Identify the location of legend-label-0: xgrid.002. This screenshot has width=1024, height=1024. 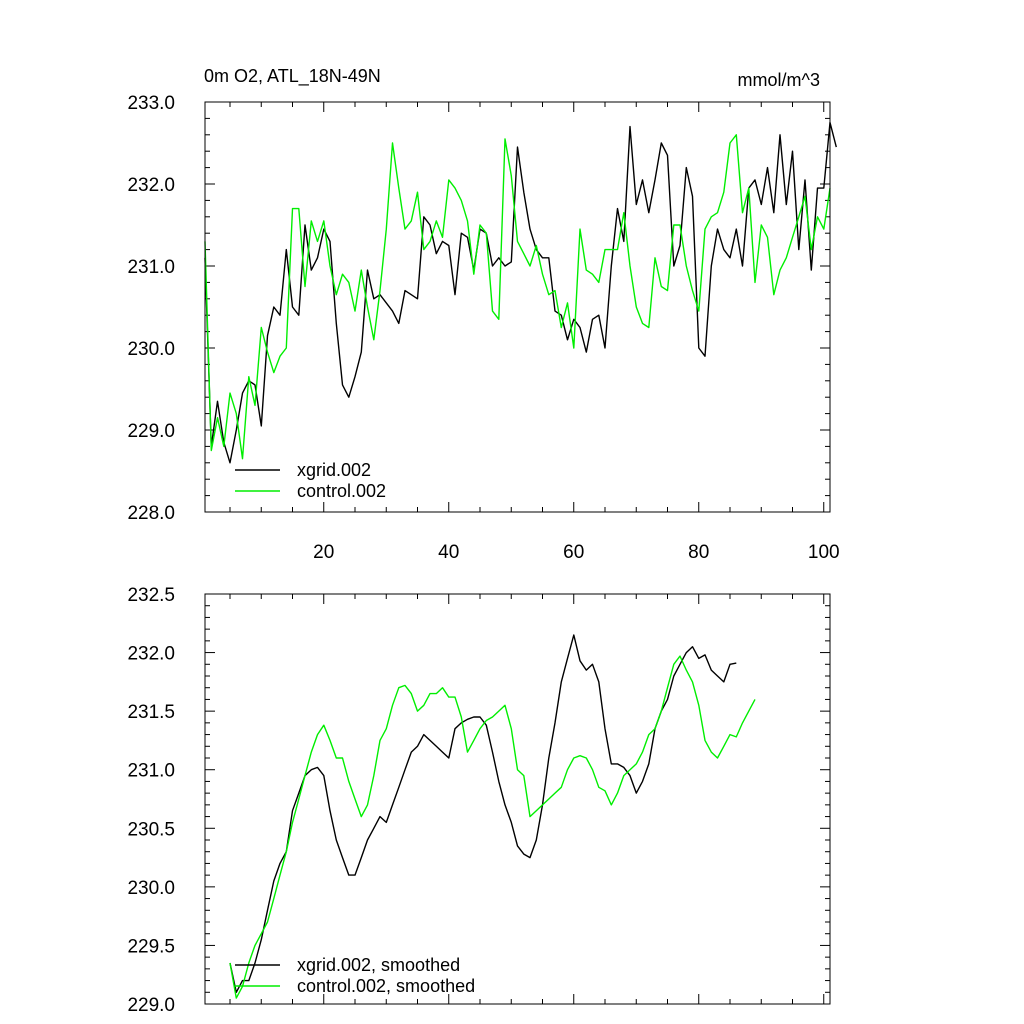
(334, 470).